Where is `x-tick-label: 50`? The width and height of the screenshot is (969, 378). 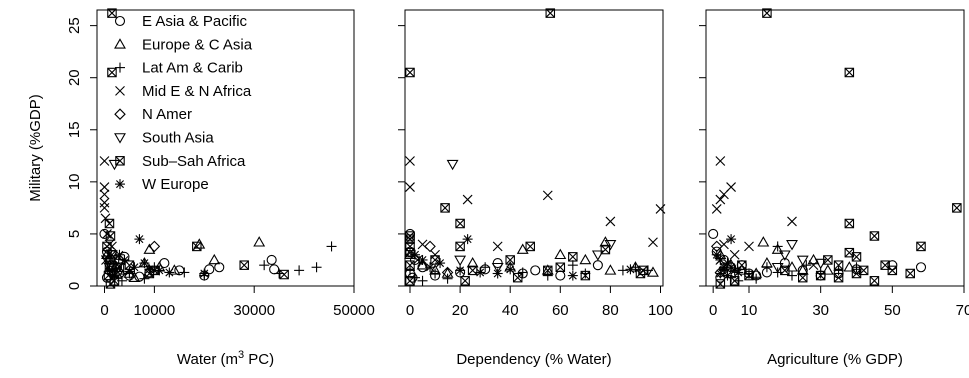 x-tick-label: 50 is located at coordinates (892, 310).